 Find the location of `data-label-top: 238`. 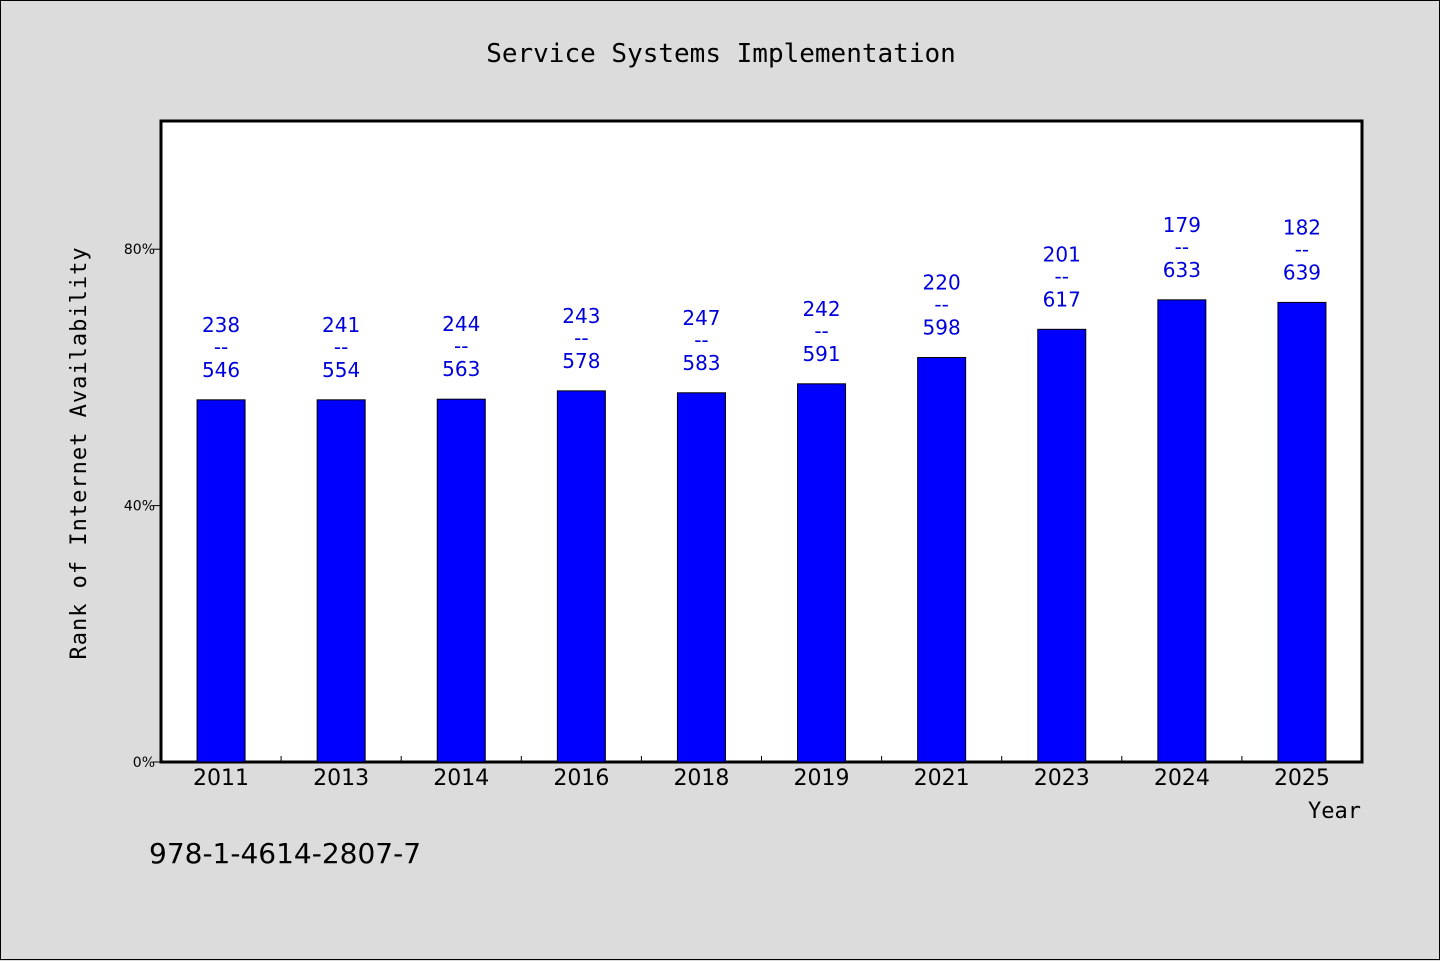

data-label-top: 238 is located at coordinates (221, 325).